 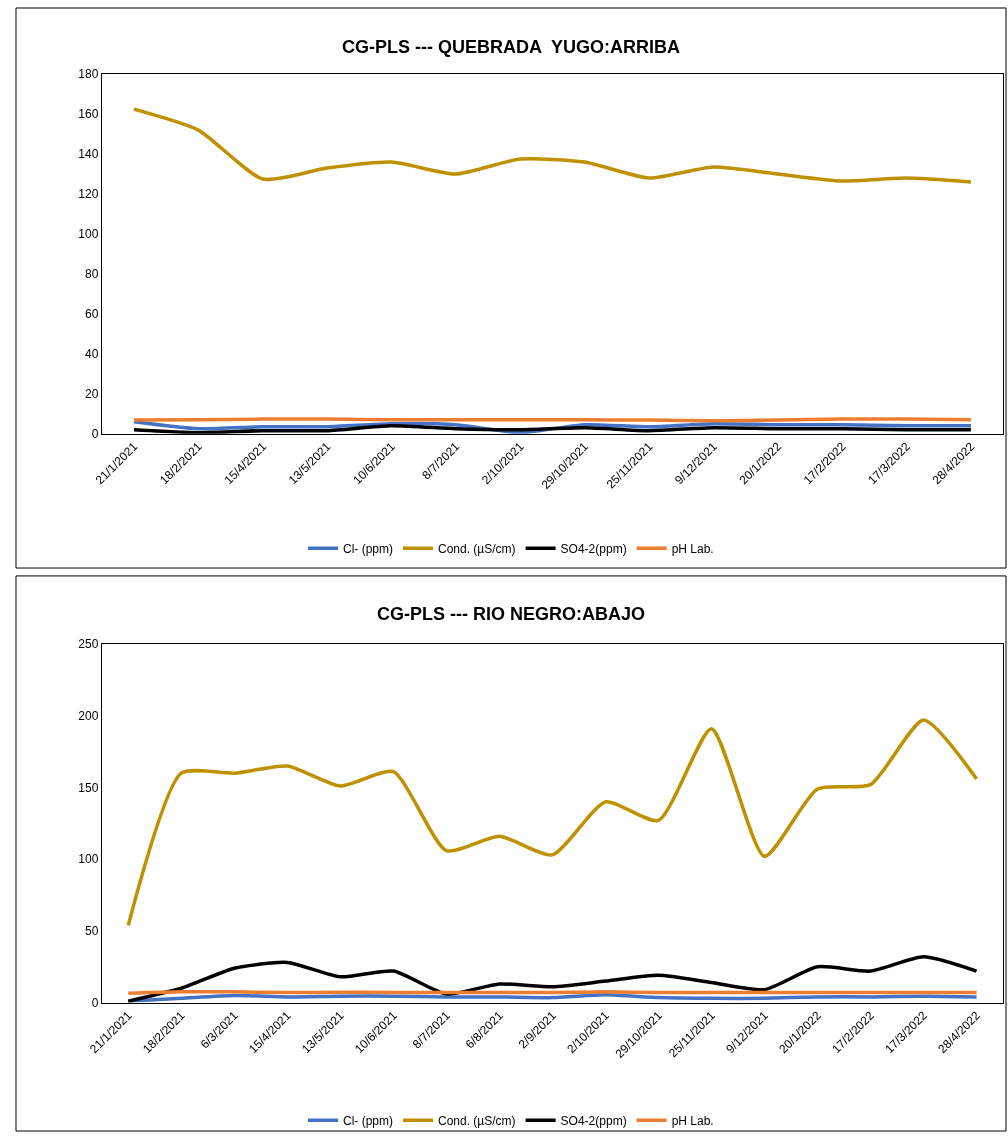 What do you see at coordinates (92, 353) in the screenshot?
I see `y-tick-label: 40` at bounding box center [92, 353].